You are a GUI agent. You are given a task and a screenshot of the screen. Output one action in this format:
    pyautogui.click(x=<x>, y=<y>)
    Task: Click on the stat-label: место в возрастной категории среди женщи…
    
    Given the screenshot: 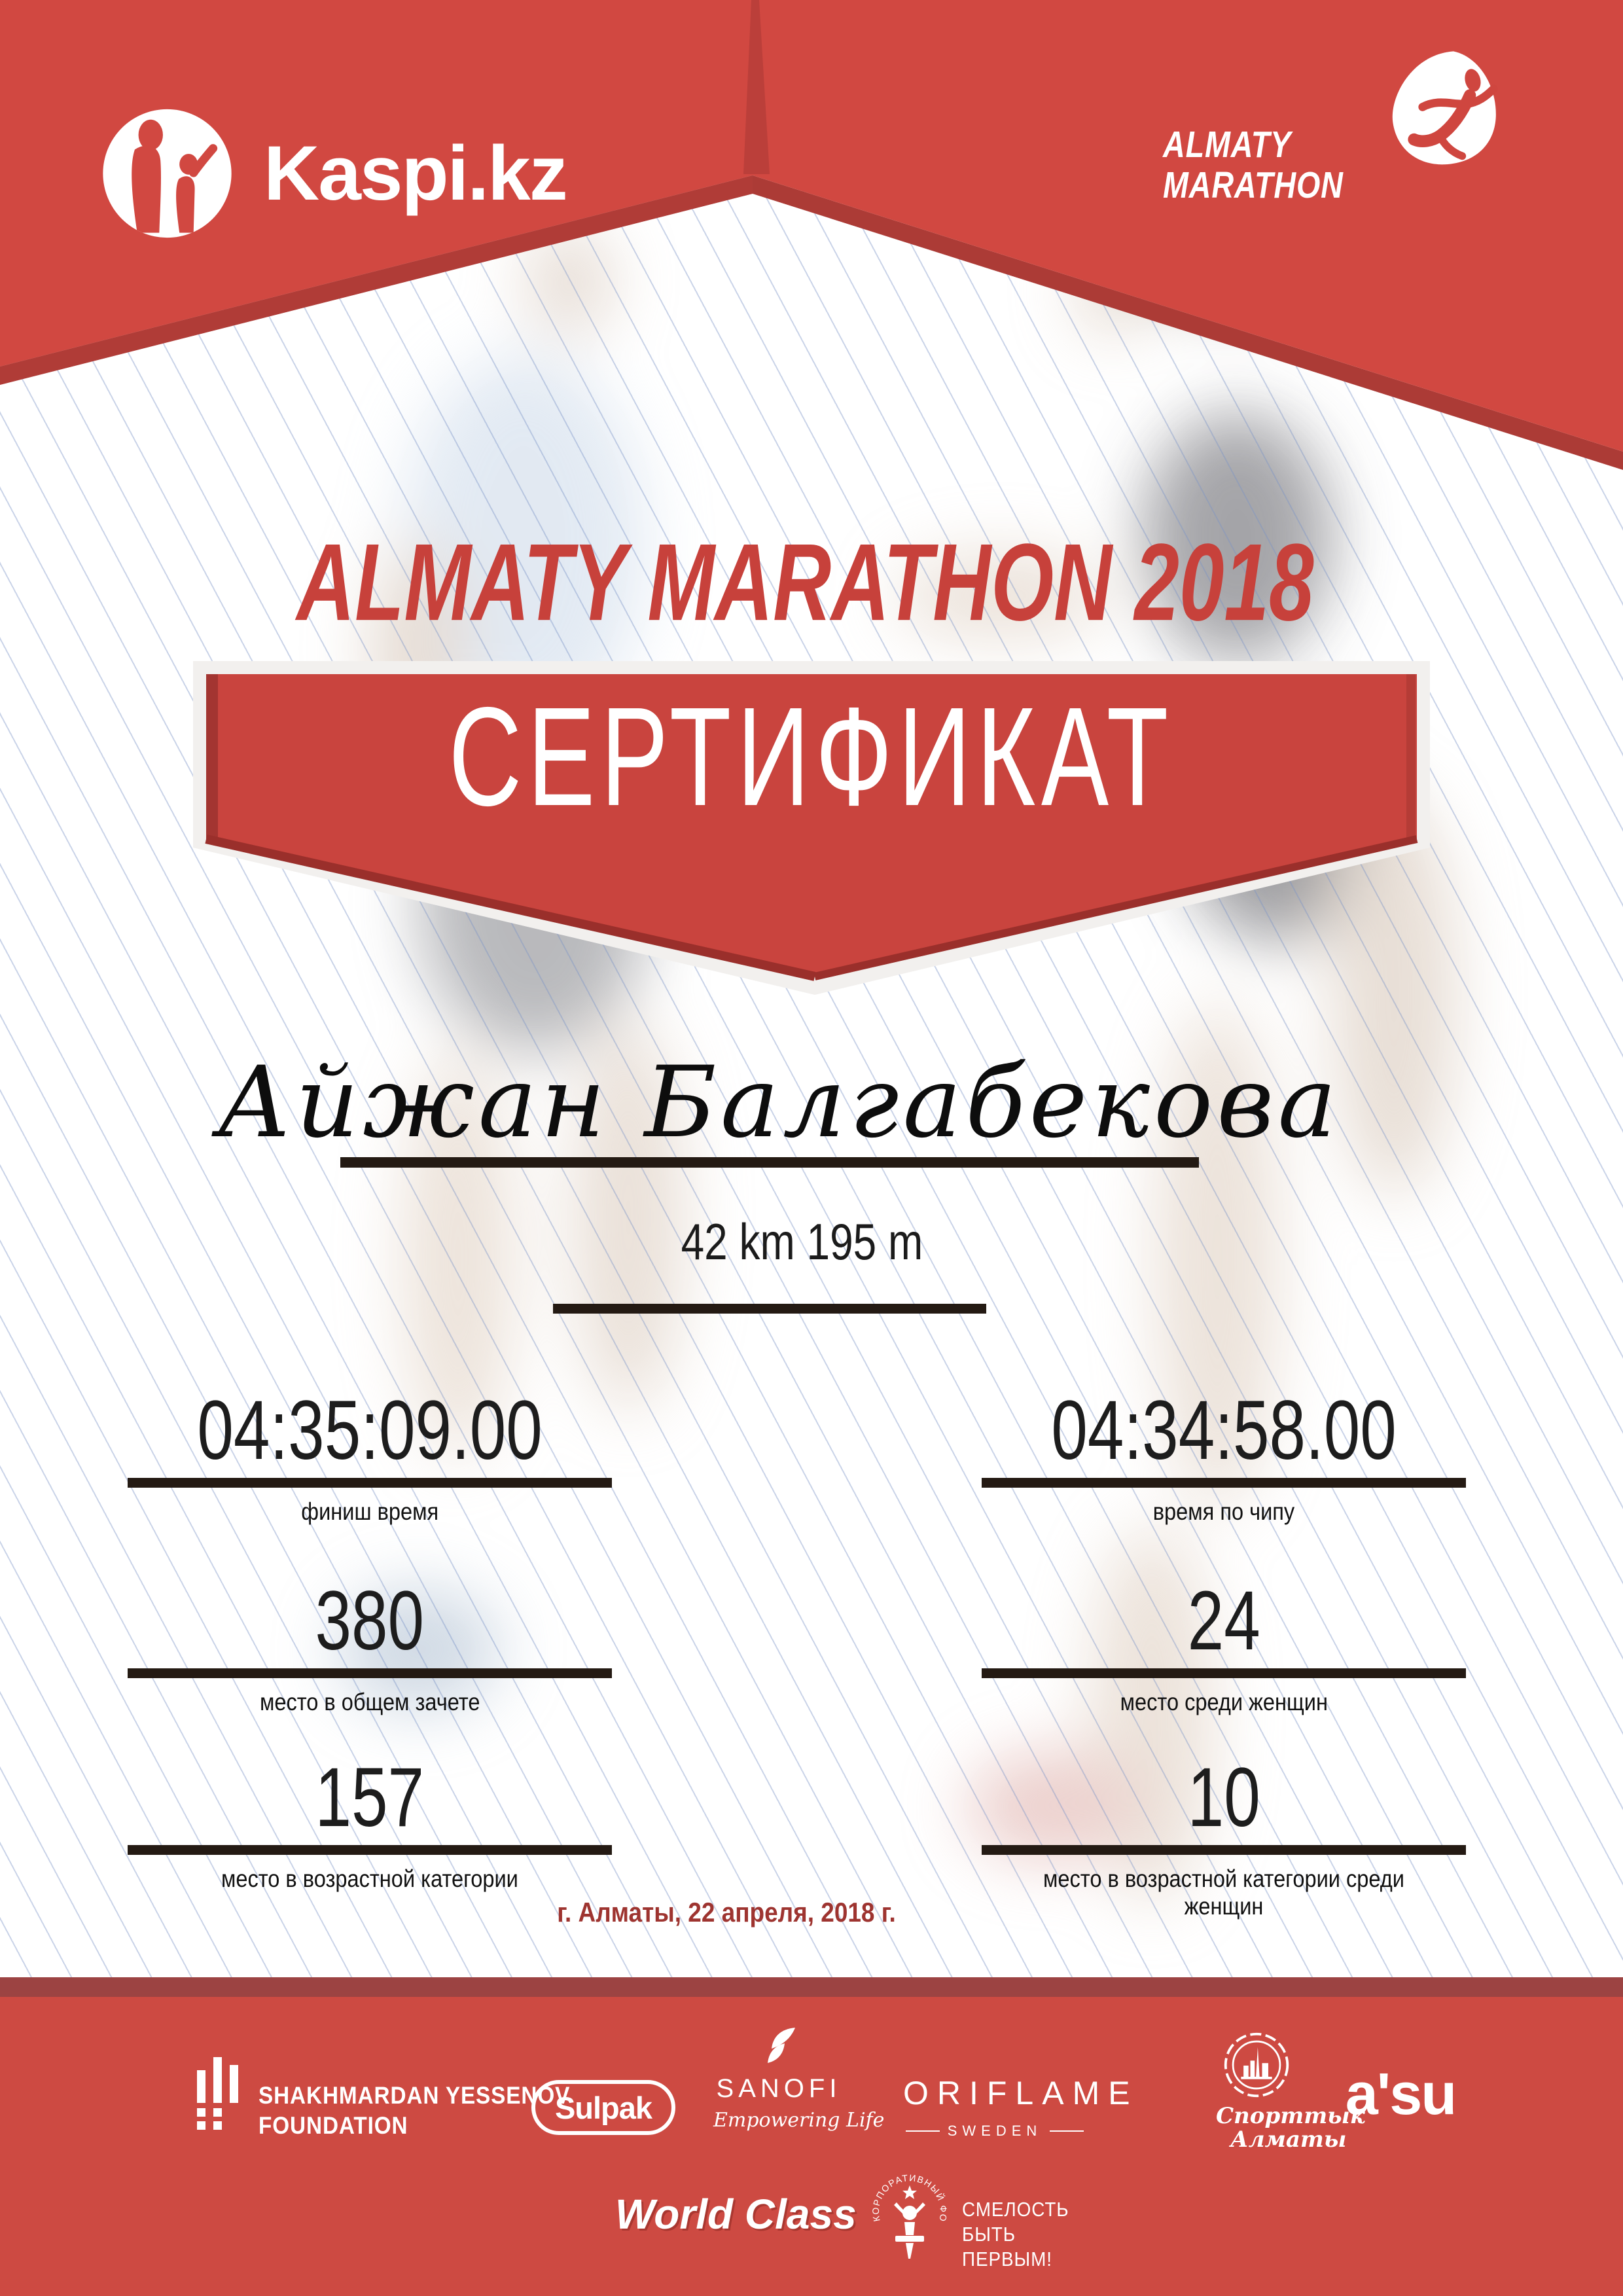 What is the action you would take?
    pyautogui.click(x=1223, y=1892)
    